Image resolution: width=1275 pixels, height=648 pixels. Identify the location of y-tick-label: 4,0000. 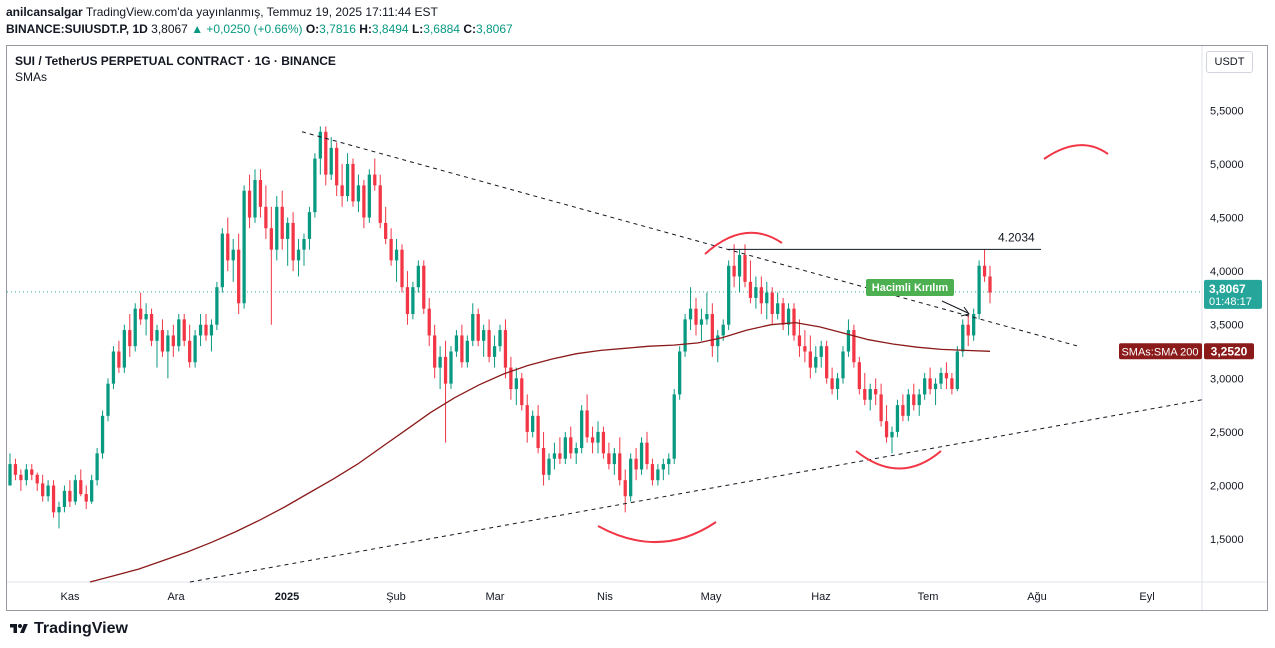
(1227, 272).